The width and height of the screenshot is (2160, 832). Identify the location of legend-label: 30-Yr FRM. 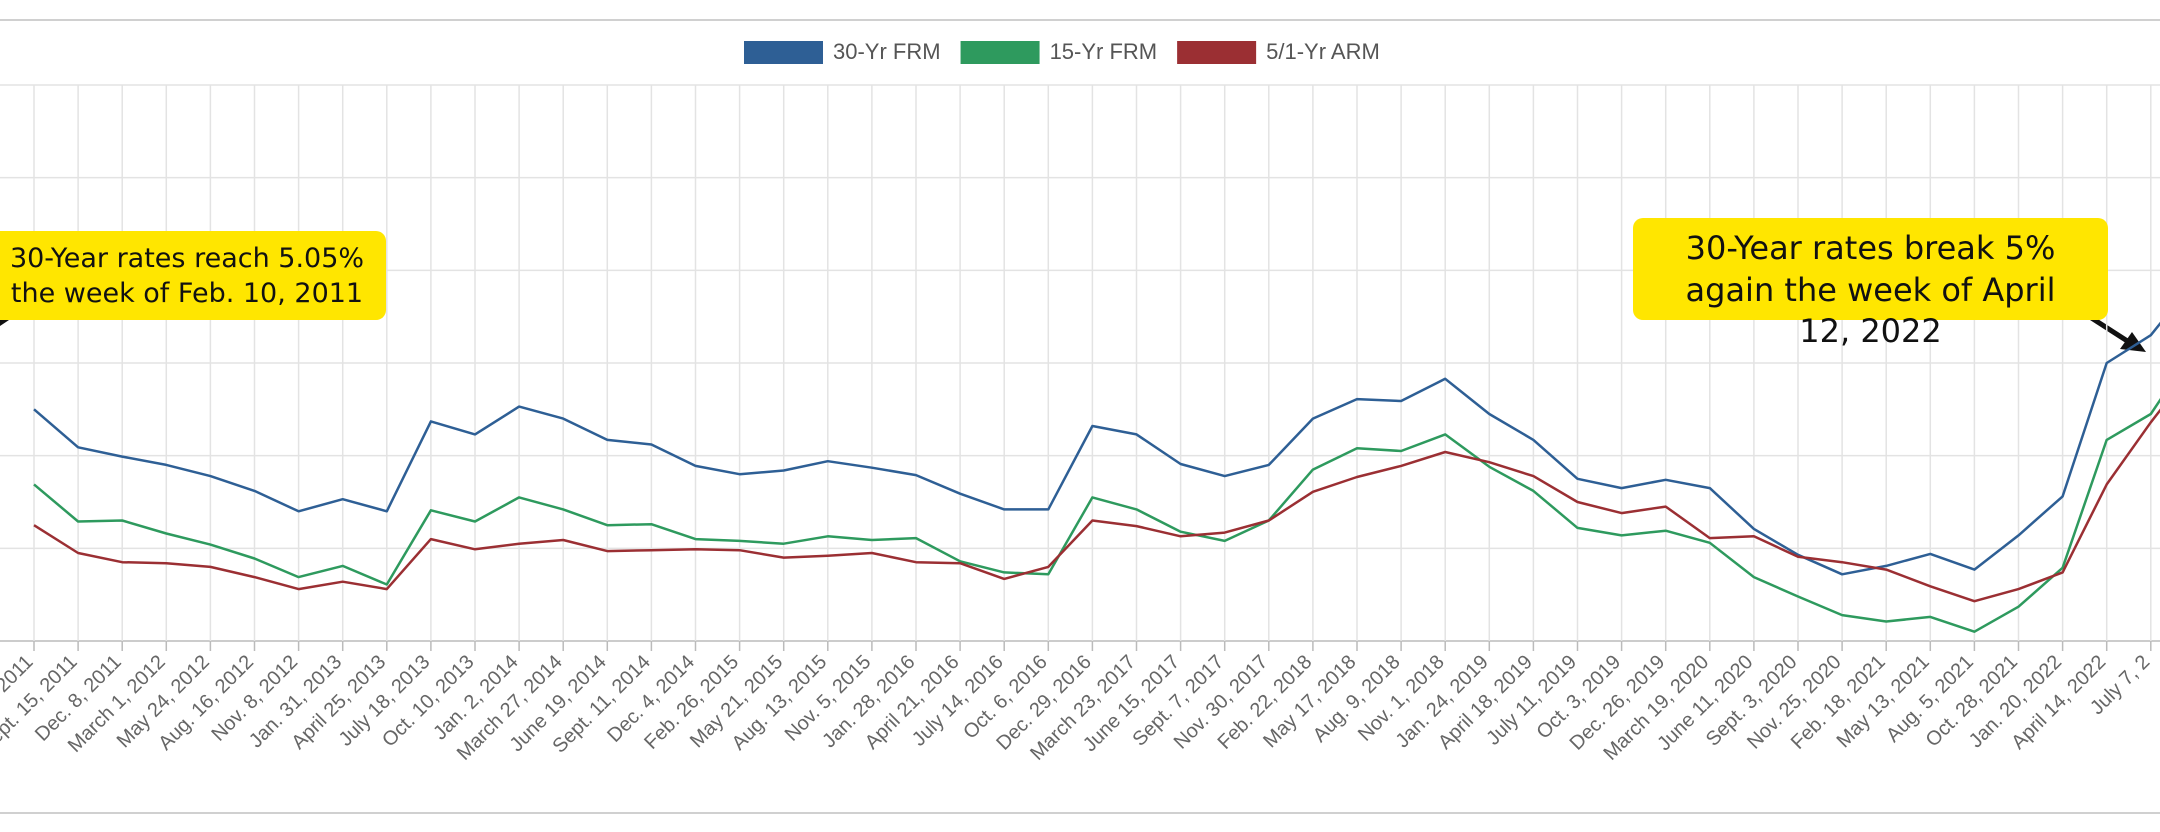
(887, 51).